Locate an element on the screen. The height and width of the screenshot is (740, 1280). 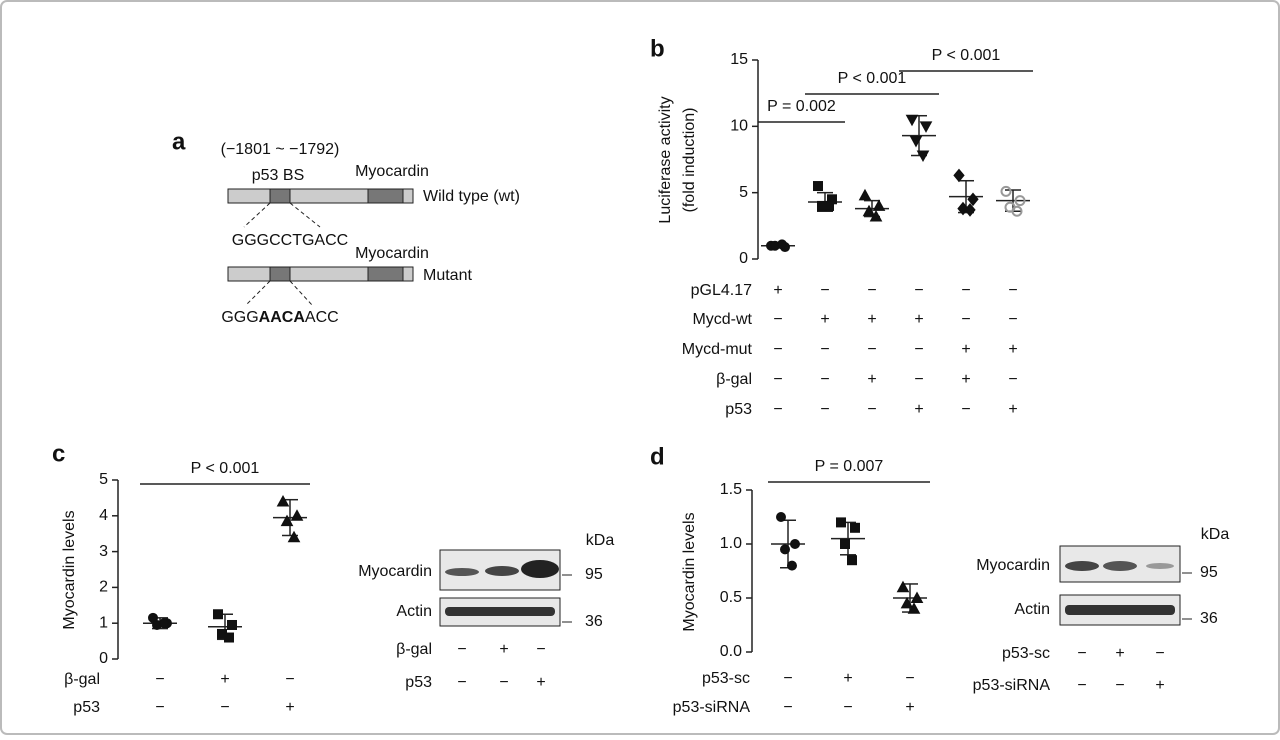
gene-box is located at coordinates (385, 196).